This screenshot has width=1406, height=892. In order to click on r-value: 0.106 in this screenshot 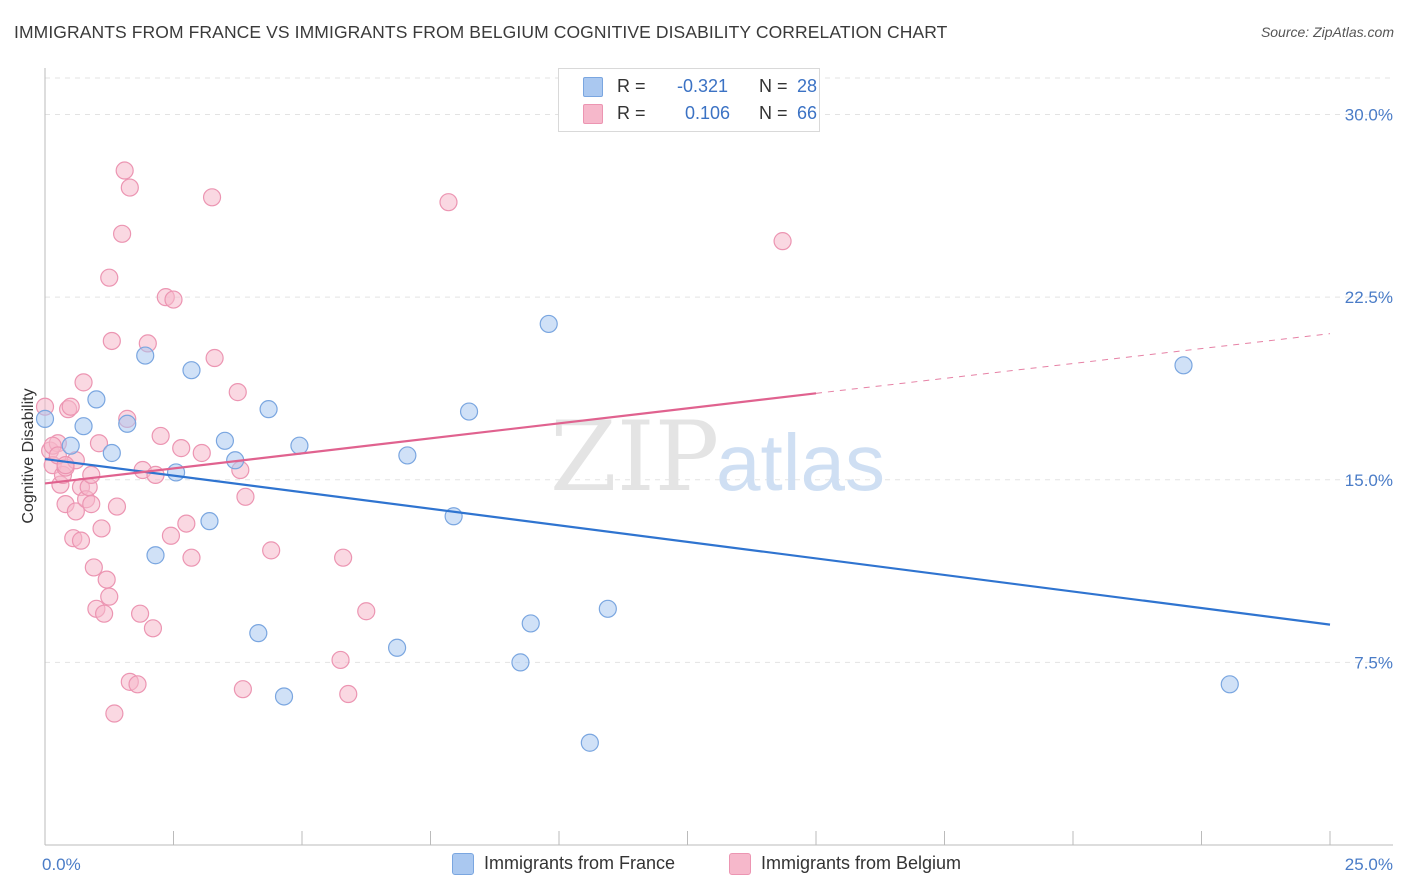, I will do `click(708, 113)`.